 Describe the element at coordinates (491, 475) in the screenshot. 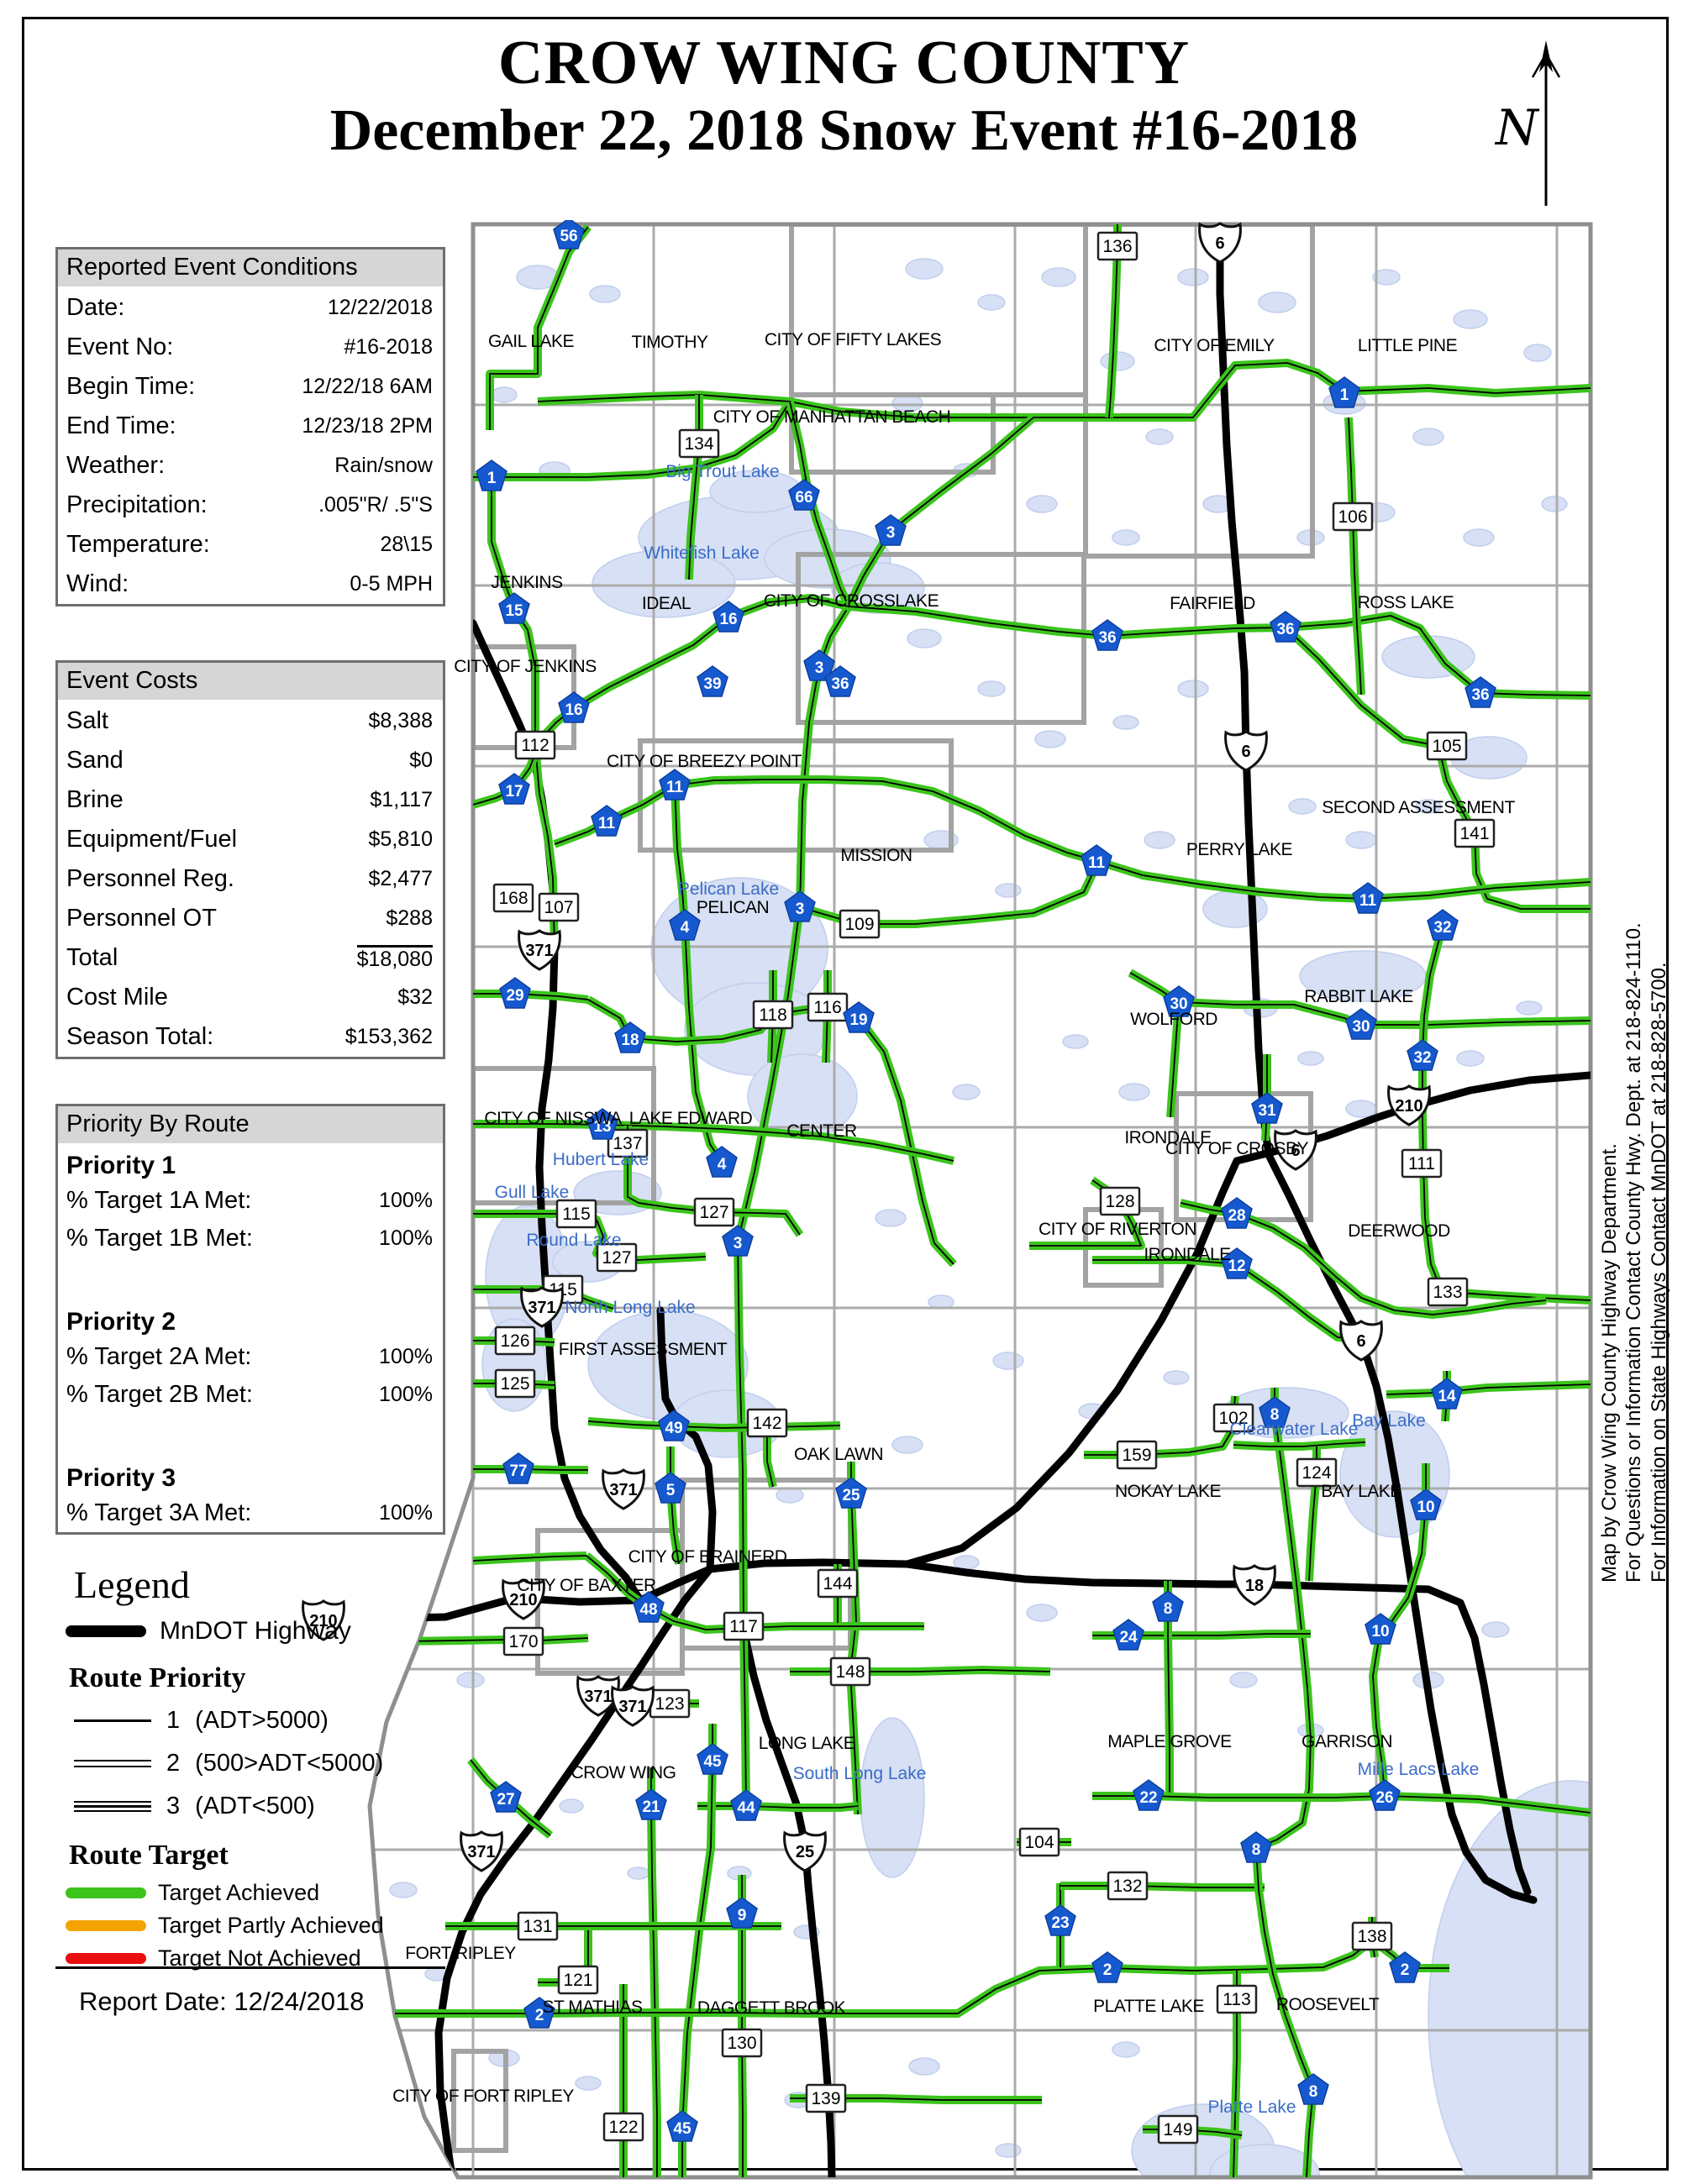

I see `county-route-marker: 1` at that location.